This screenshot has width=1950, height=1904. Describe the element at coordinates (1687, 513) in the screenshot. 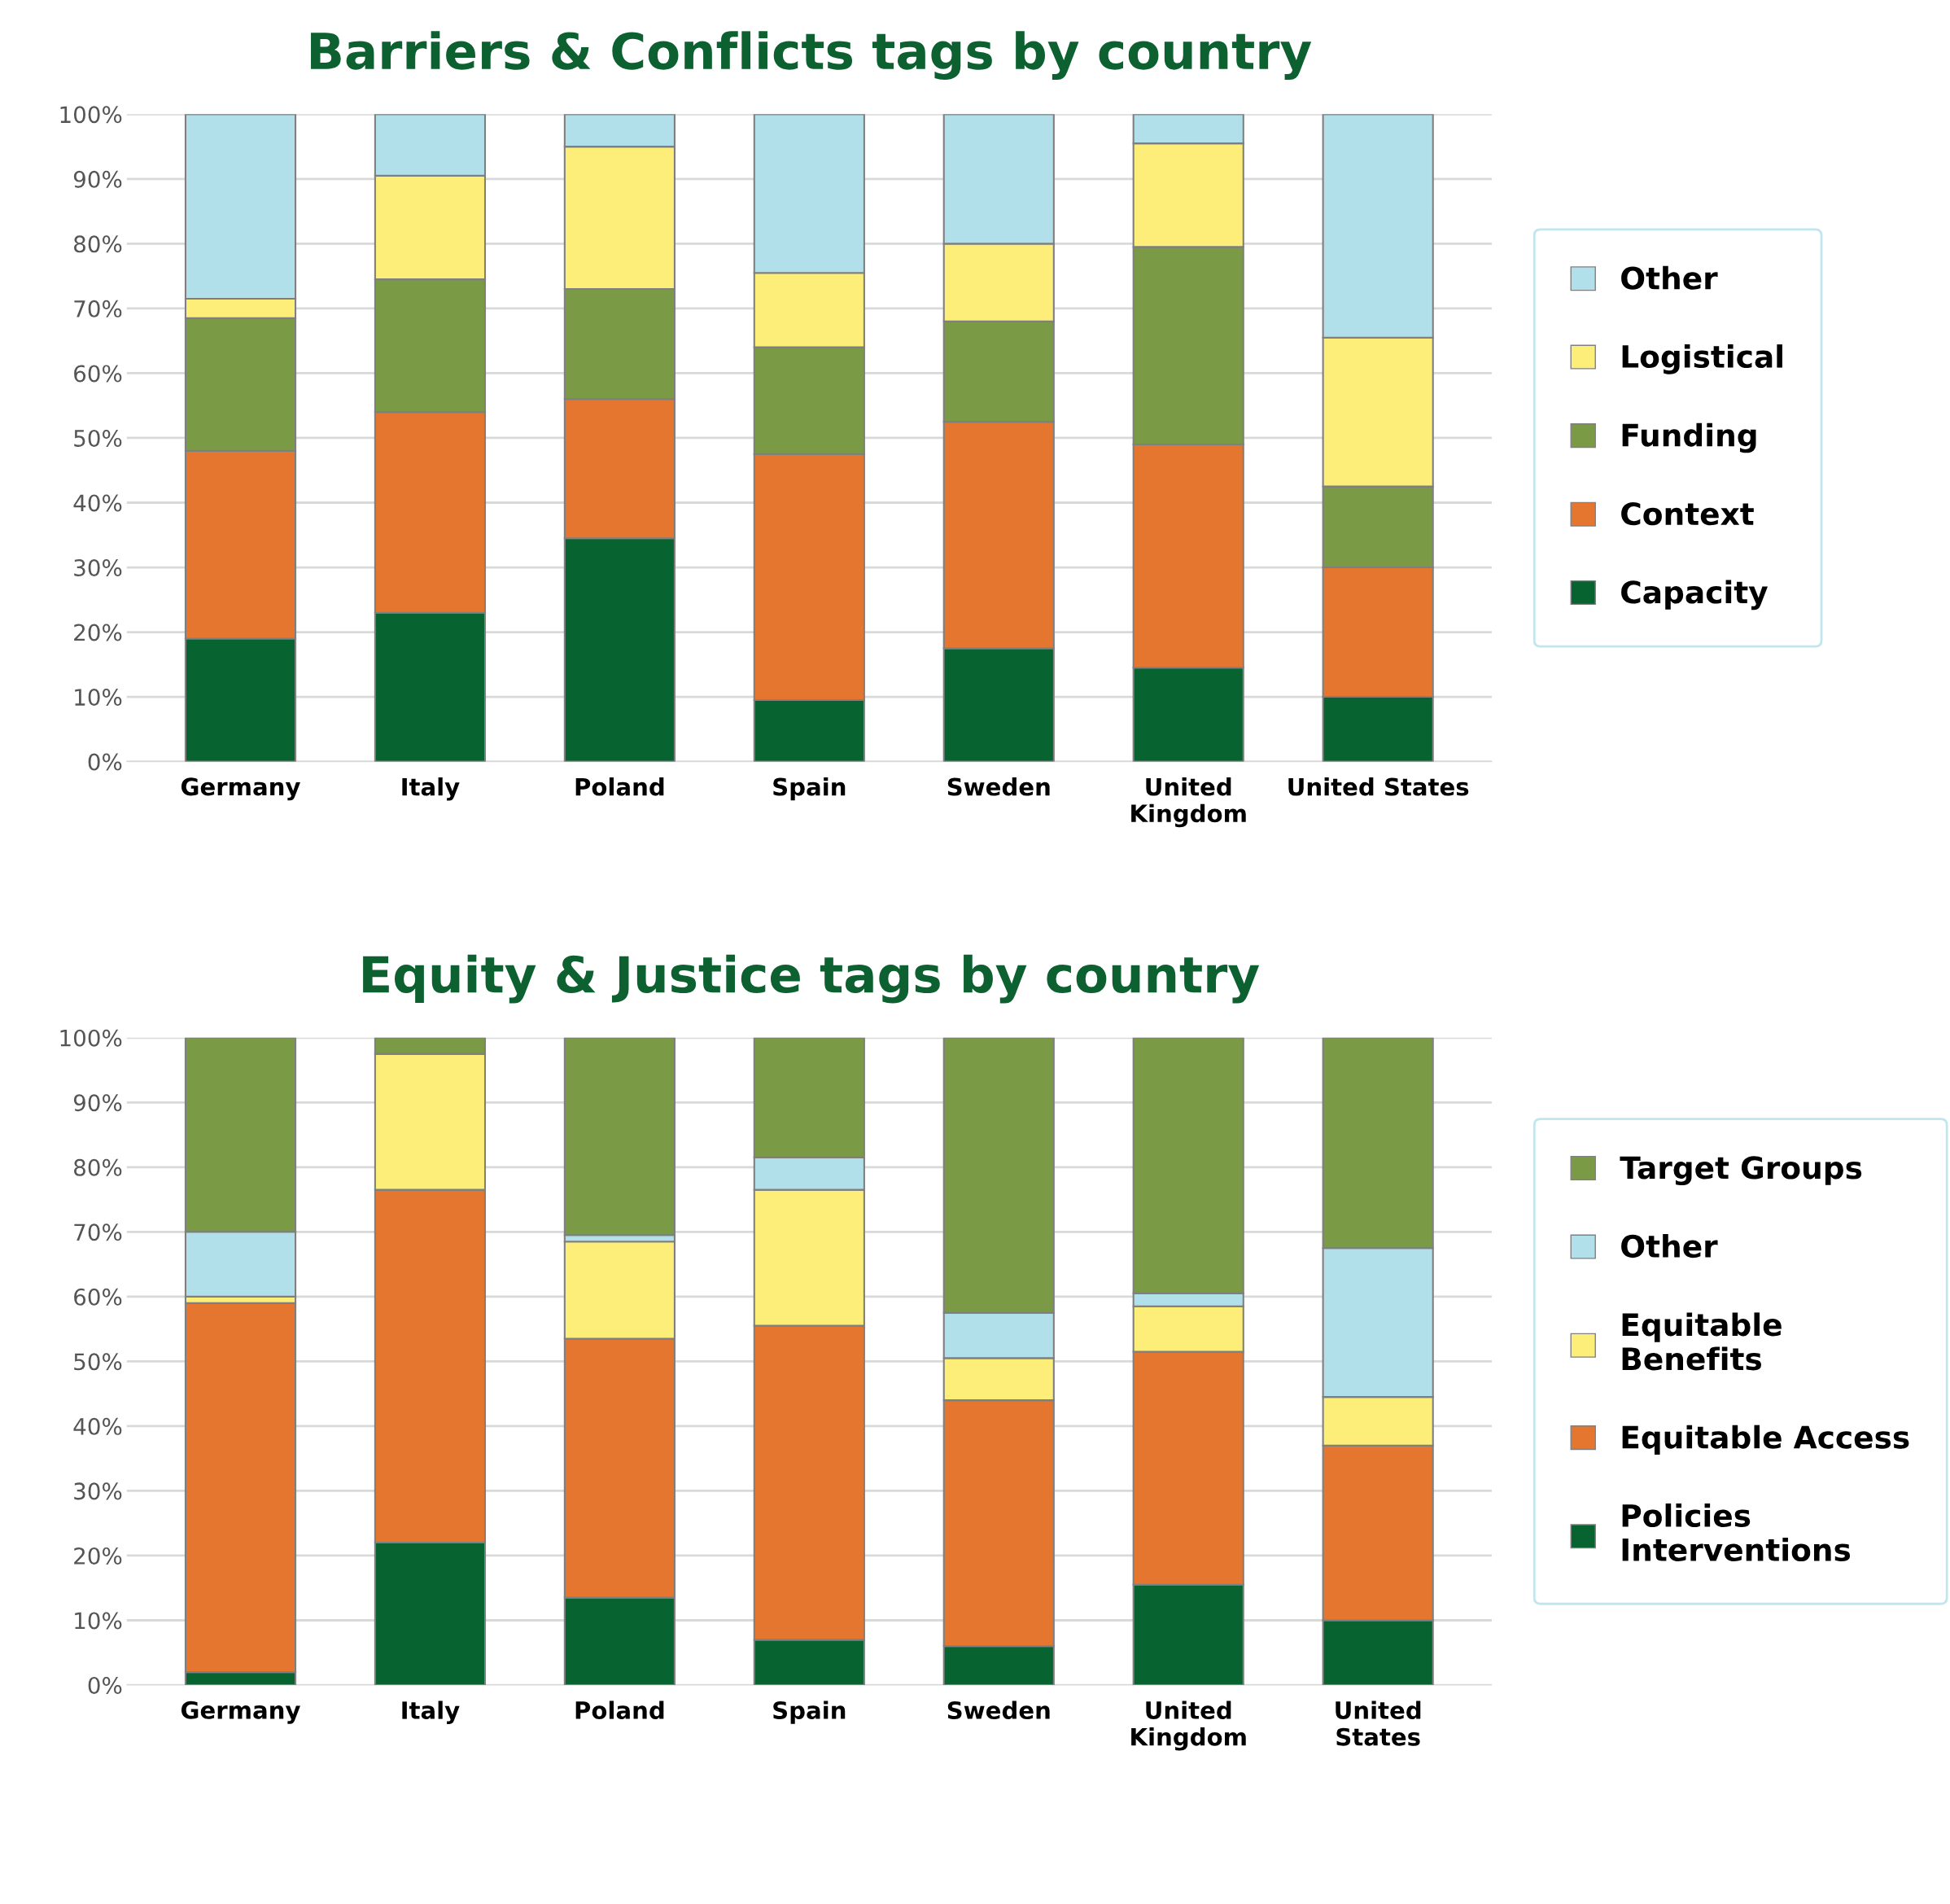

I see `legend-label: Context` at that location.